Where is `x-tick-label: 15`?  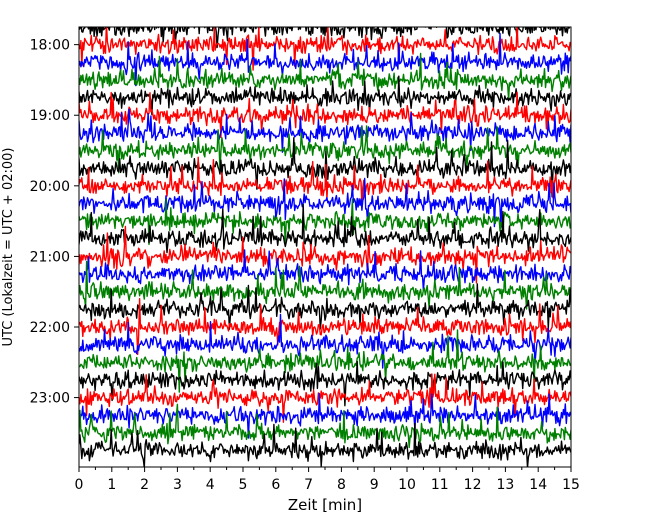 x-tick-label: 15 is located at coordinates (571, 485).